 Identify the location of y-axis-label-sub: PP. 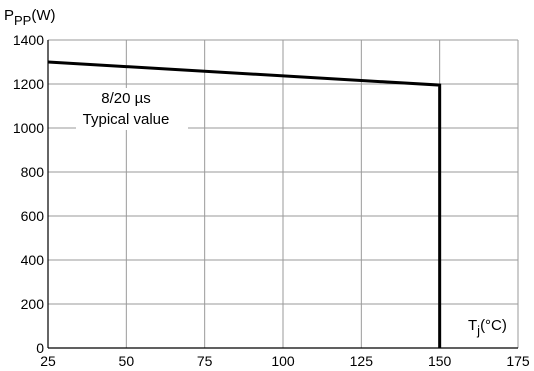
(22, 20).